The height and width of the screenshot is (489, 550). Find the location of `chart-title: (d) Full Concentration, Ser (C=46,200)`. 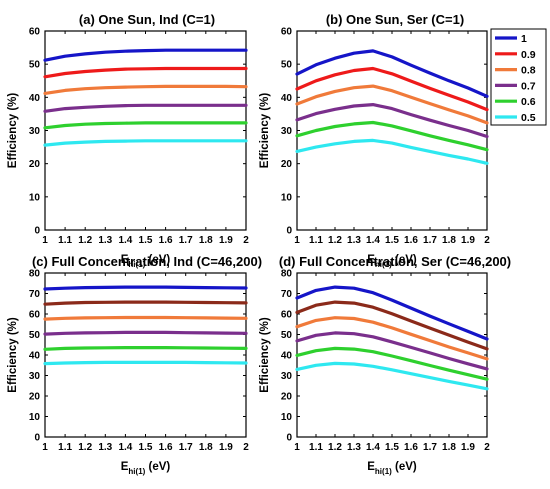

chart-title: (d) Full Concentration, Ser (C=46,200) is located at coordinates (395, 261).